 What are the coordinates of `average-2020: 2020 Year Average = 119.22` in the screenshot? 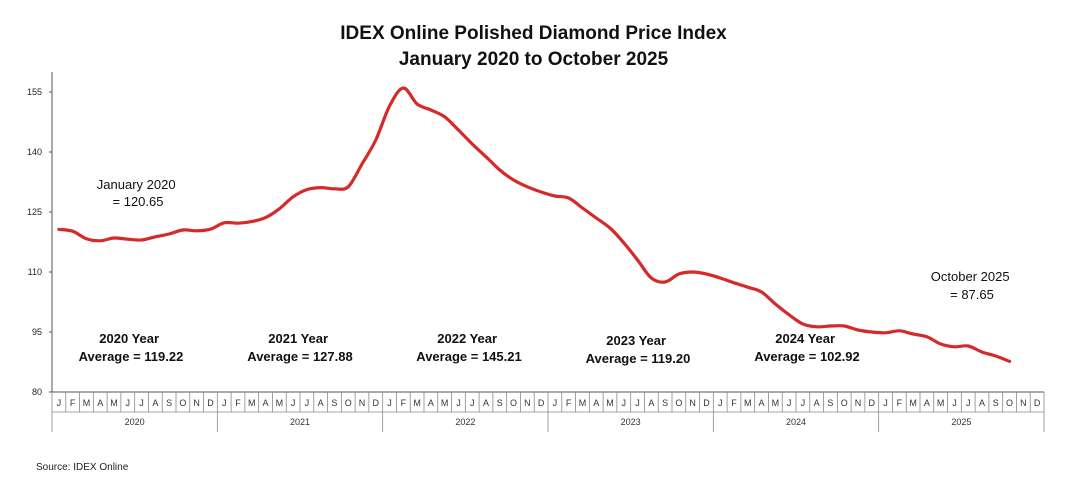 It's located at (131, 347).